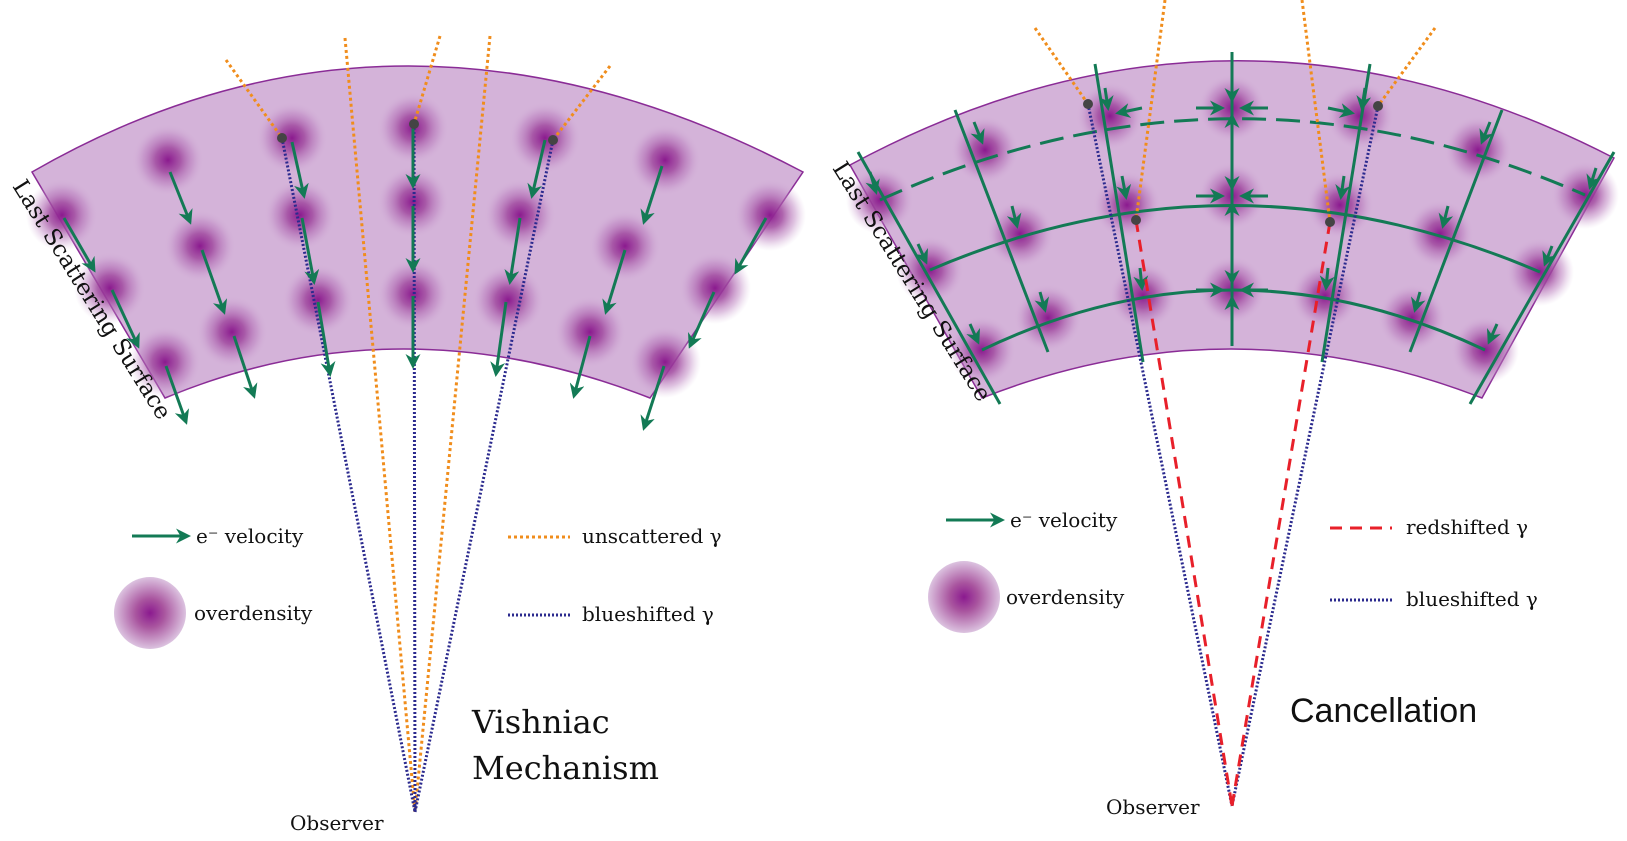  What do you see at coordinates (652, 536) in the screenshot?
I see `legend-unscattered-label: unscattered γ` at bounding box center [652, 536].